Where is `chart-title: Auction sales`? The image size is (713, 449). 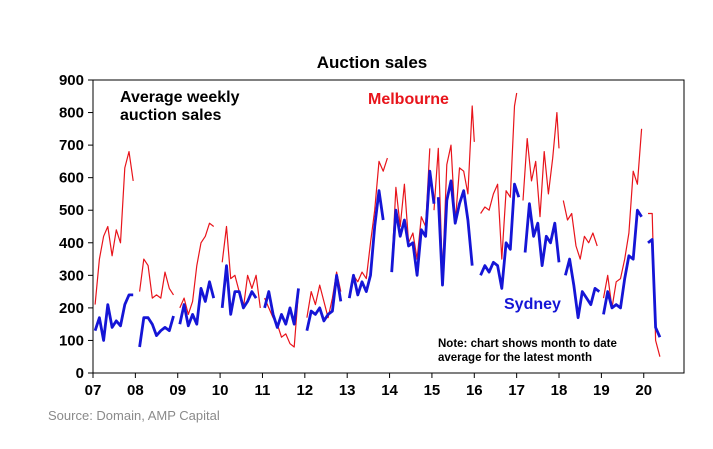 chart-title: Auction sales is located at coordinates (372, 62).